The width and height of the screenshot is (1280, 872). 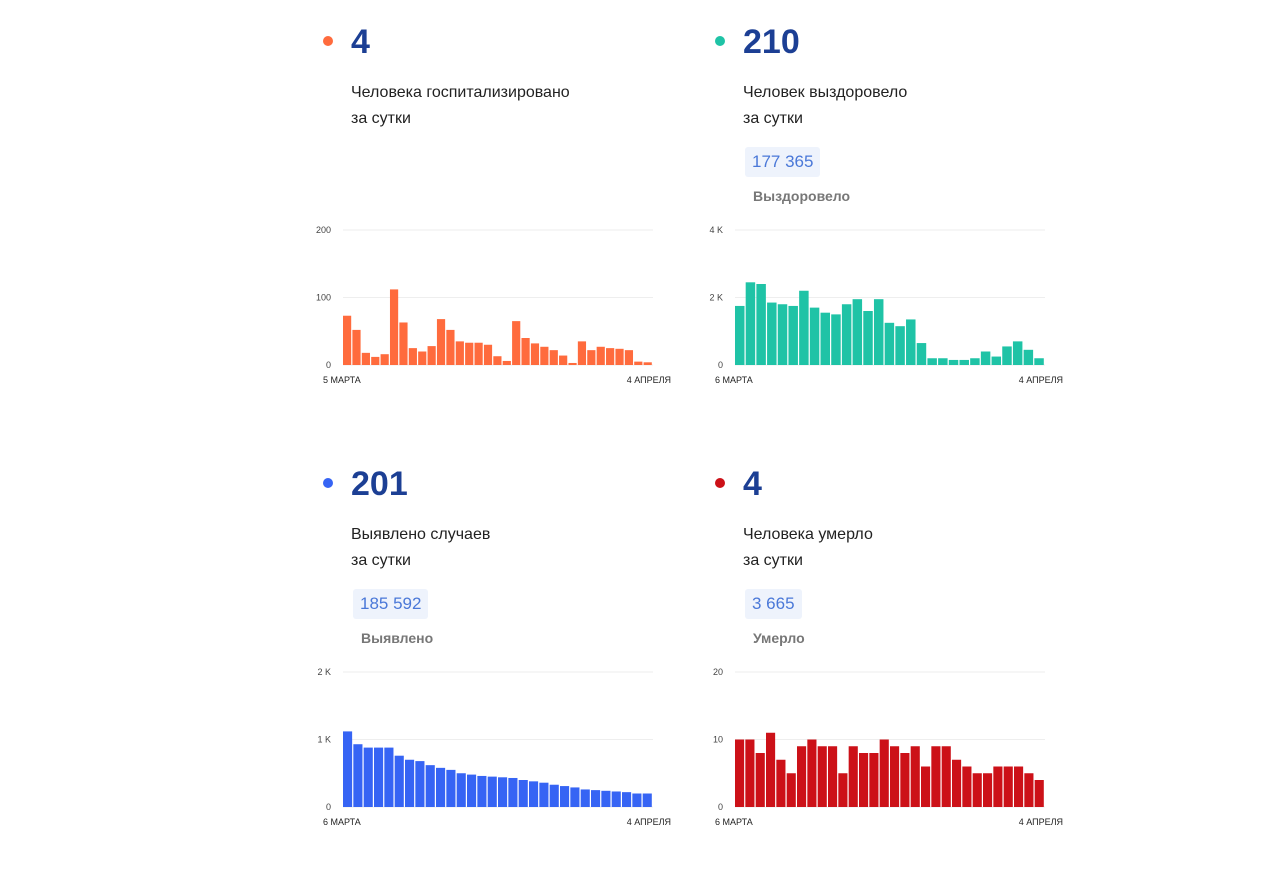 What do you see at coordinates (460, 92) in the screenshot?
I see `label-line-1: Человека госпитализировано` at bounding box center [460, 92].